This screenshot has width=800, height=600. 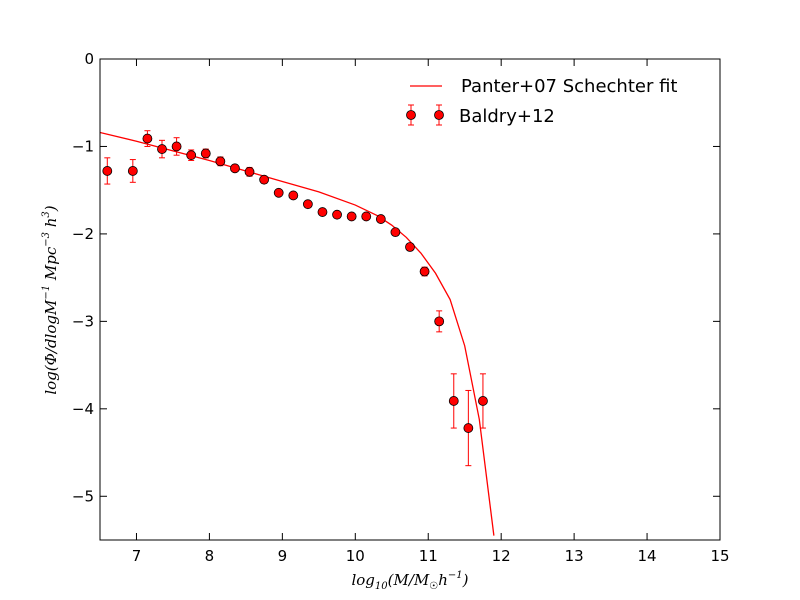 I want to click on legend-label-data: Baldry+12, so click(x=507, y=116).